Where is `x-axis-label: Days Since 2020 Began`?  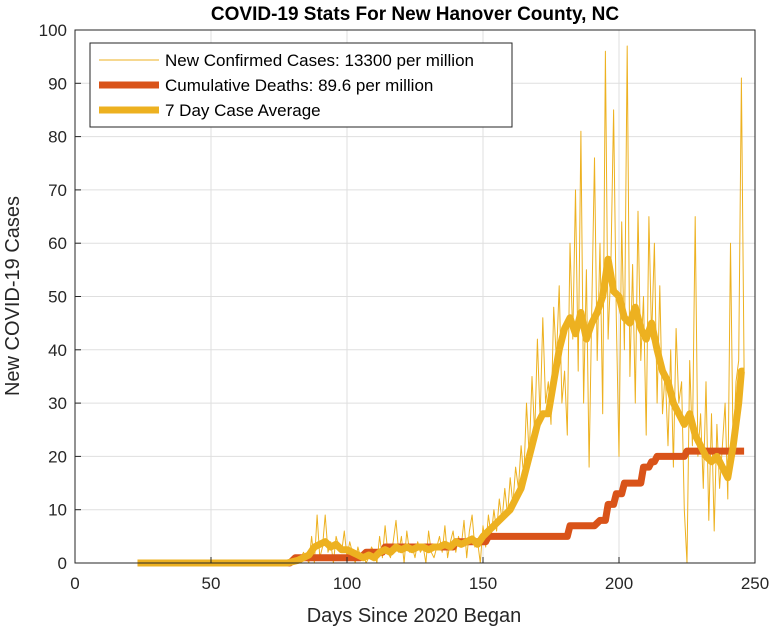
x-axis-label: Days Since 2020 Began is located at coordinates (414, 616).